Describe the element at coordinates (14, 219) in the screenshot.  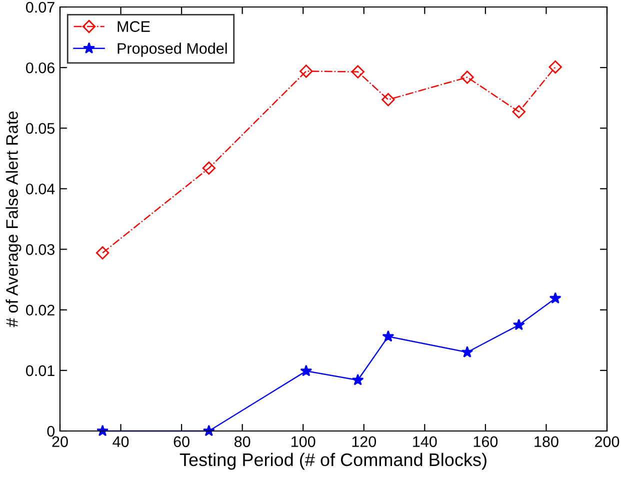
I see `y-axis-title: # of Average False Alert Rate` at that location.